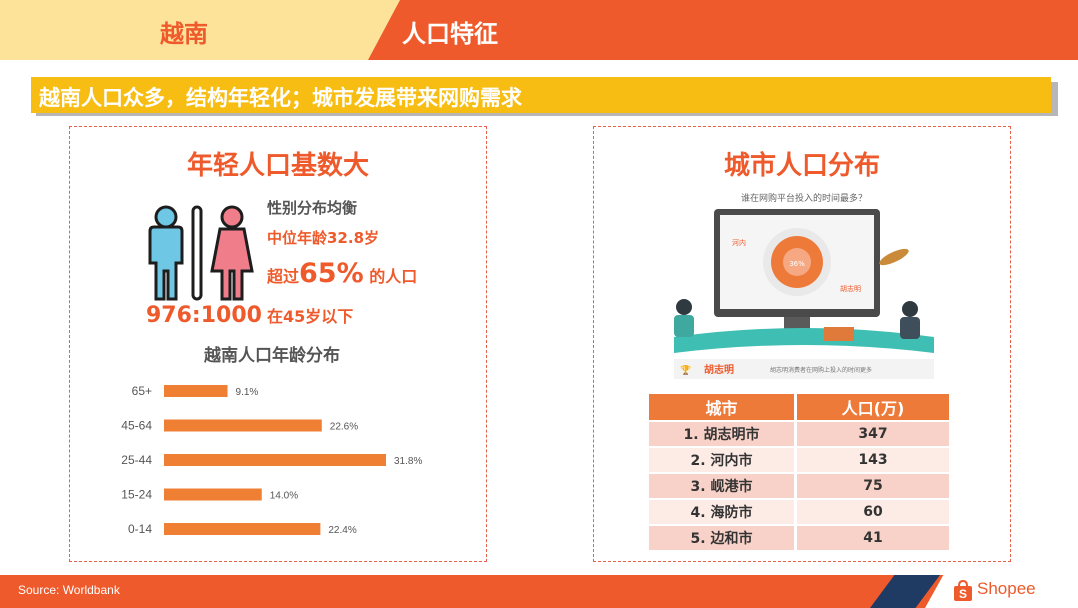  What do you see at coordinates (541, 95) in the screenshot?
I see `headline-banner: 越南人口众多，结构年轻化；城市发展带来网购需求` at bounding box center [541, 95].